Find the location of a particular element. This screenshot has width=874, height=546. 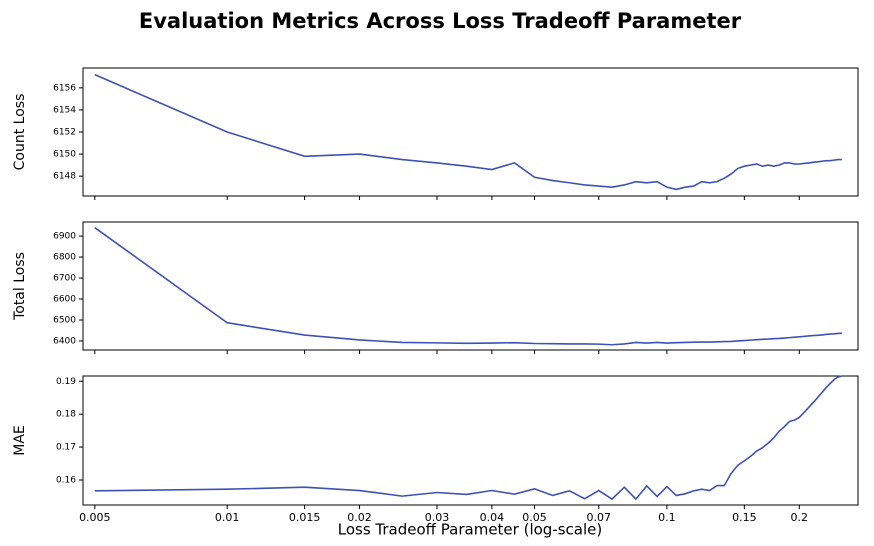

y-axis-label: Total Loss is located at coordinates (20, 286).